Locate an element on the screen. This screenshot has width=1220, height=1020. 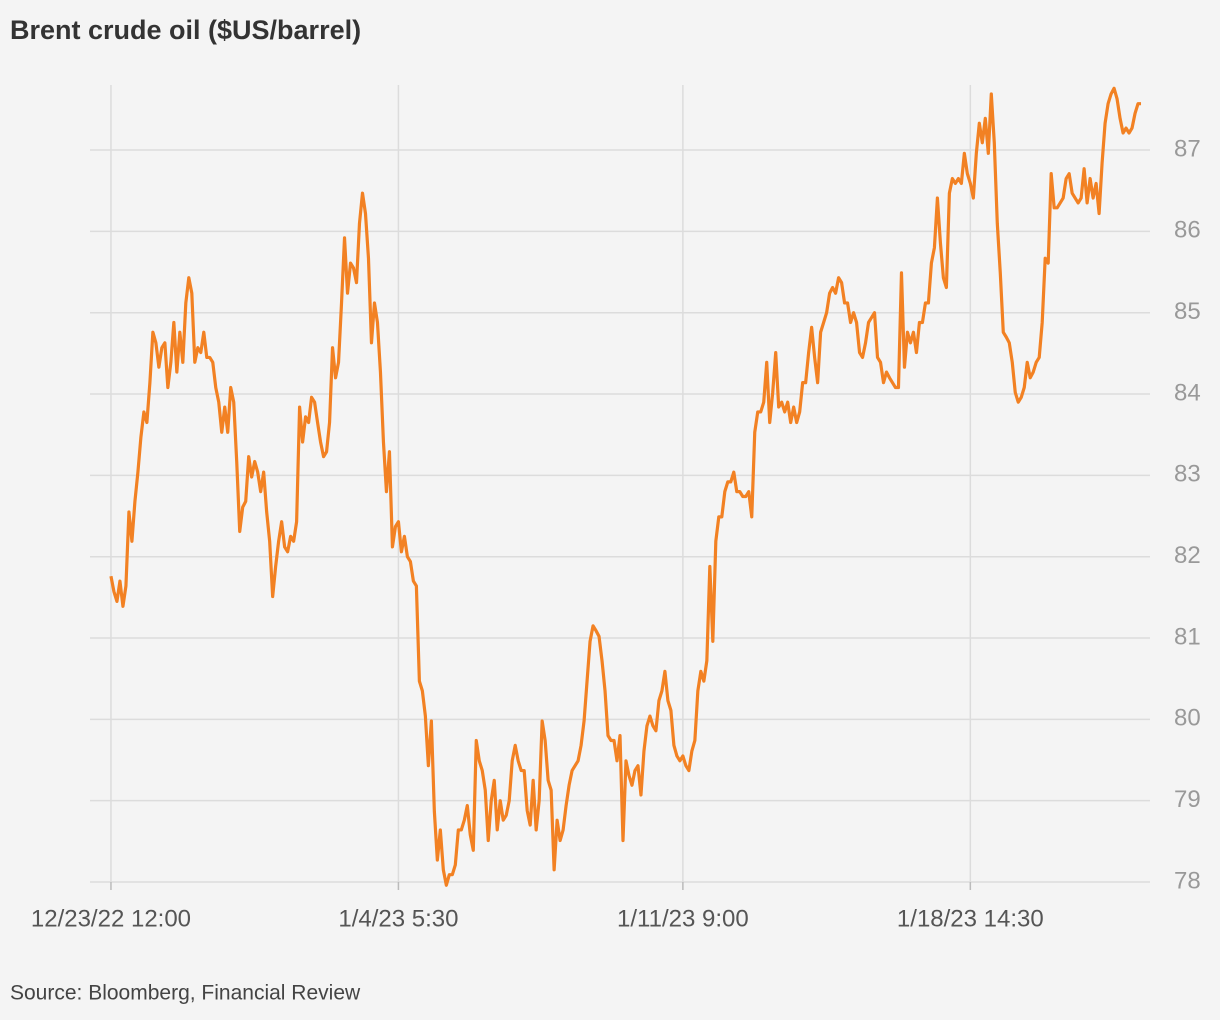
chart-title: Brent crude oil ($US/barrel) is located at coordinates (185, 30).